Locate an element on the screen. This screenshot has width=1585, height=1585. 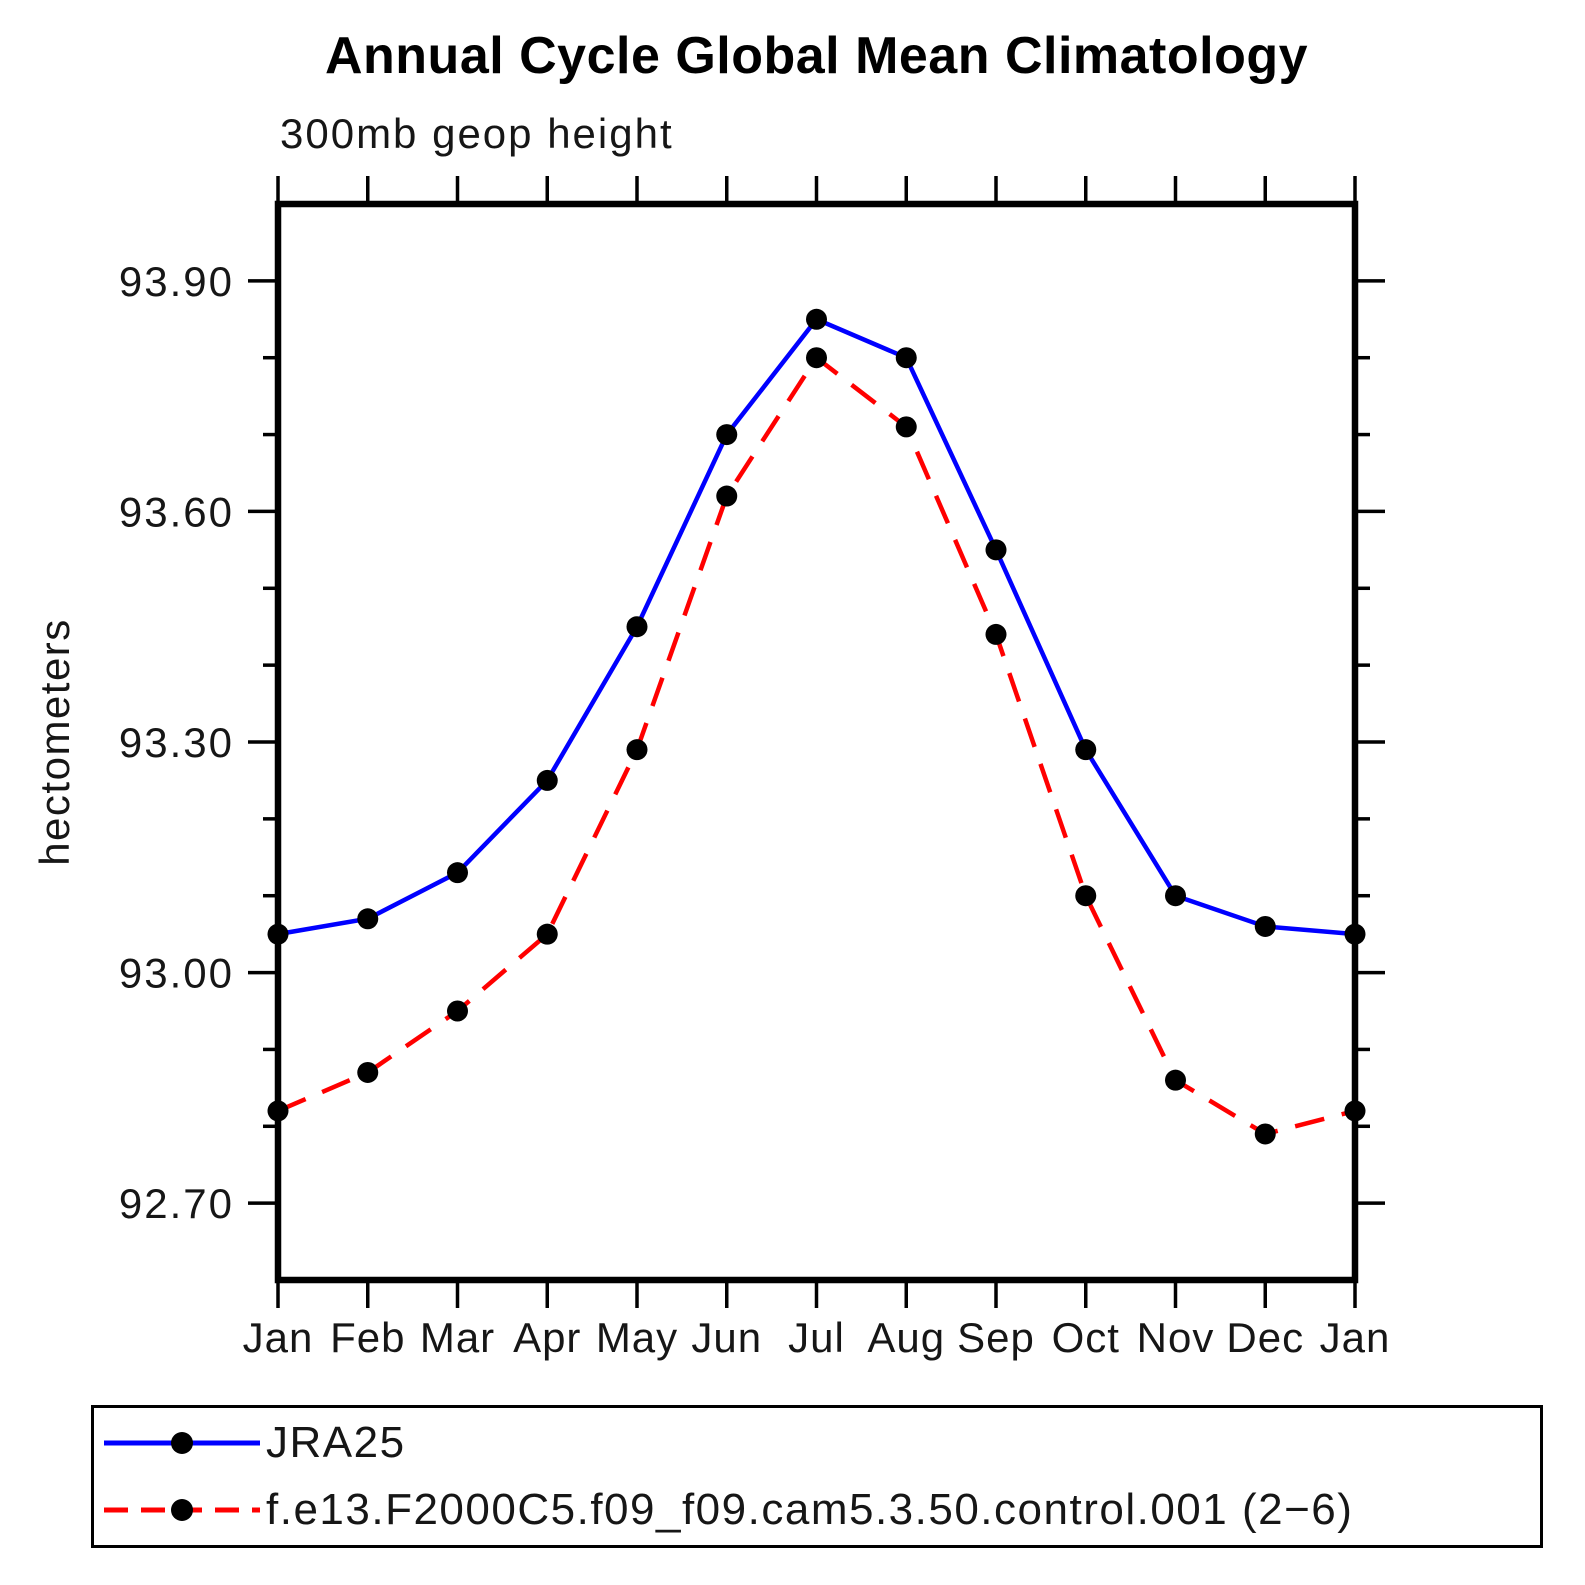
chart-title: Annual Cycle Global Mean Climatology is located at coordinates (816, 56).